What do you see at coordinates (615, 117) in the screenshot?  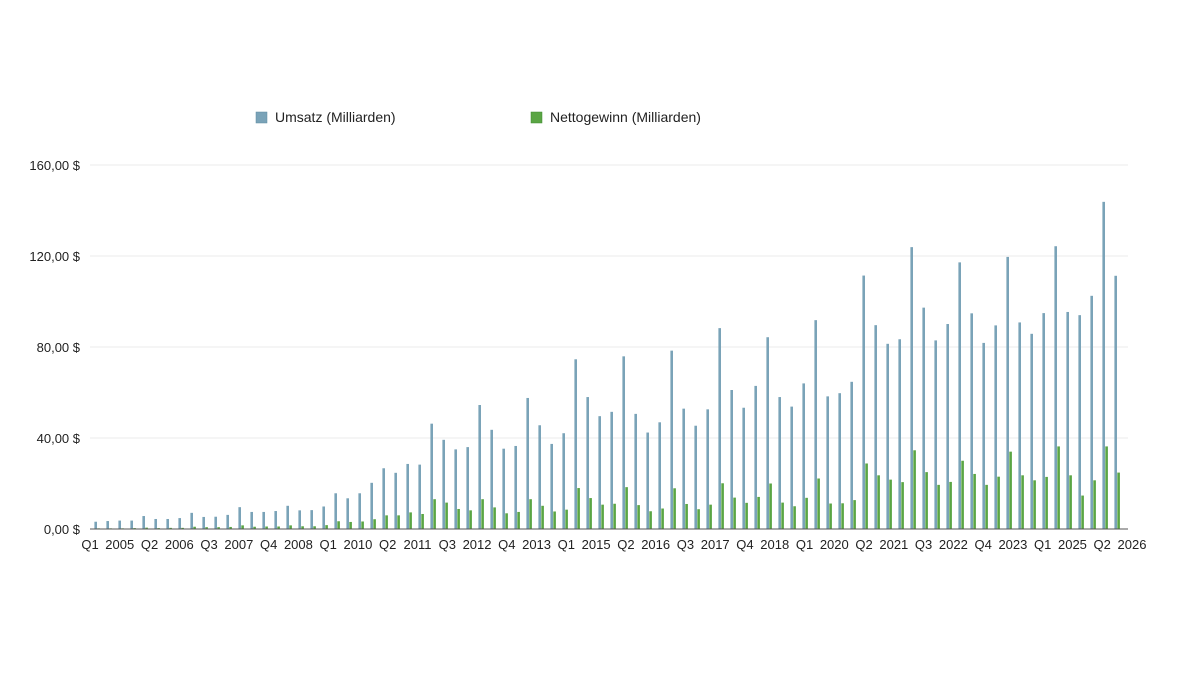 I see `legend-item-net-income: Nettogewinn (Milliarden)` at bounding box center [615, 117].